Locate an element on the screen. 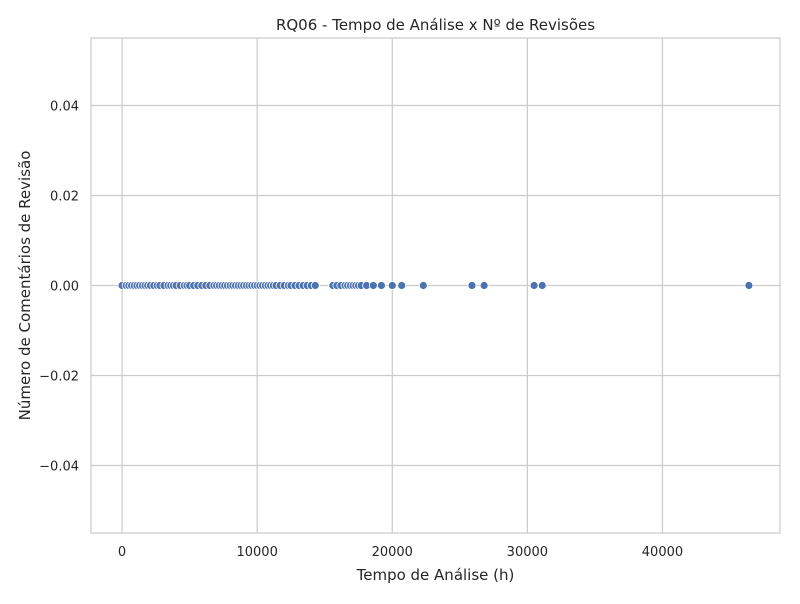 The image size is (800, 604). chart-title: RQ06 - Tempo de Análise x Nº de Revisões is located at coordinates (435, 25).